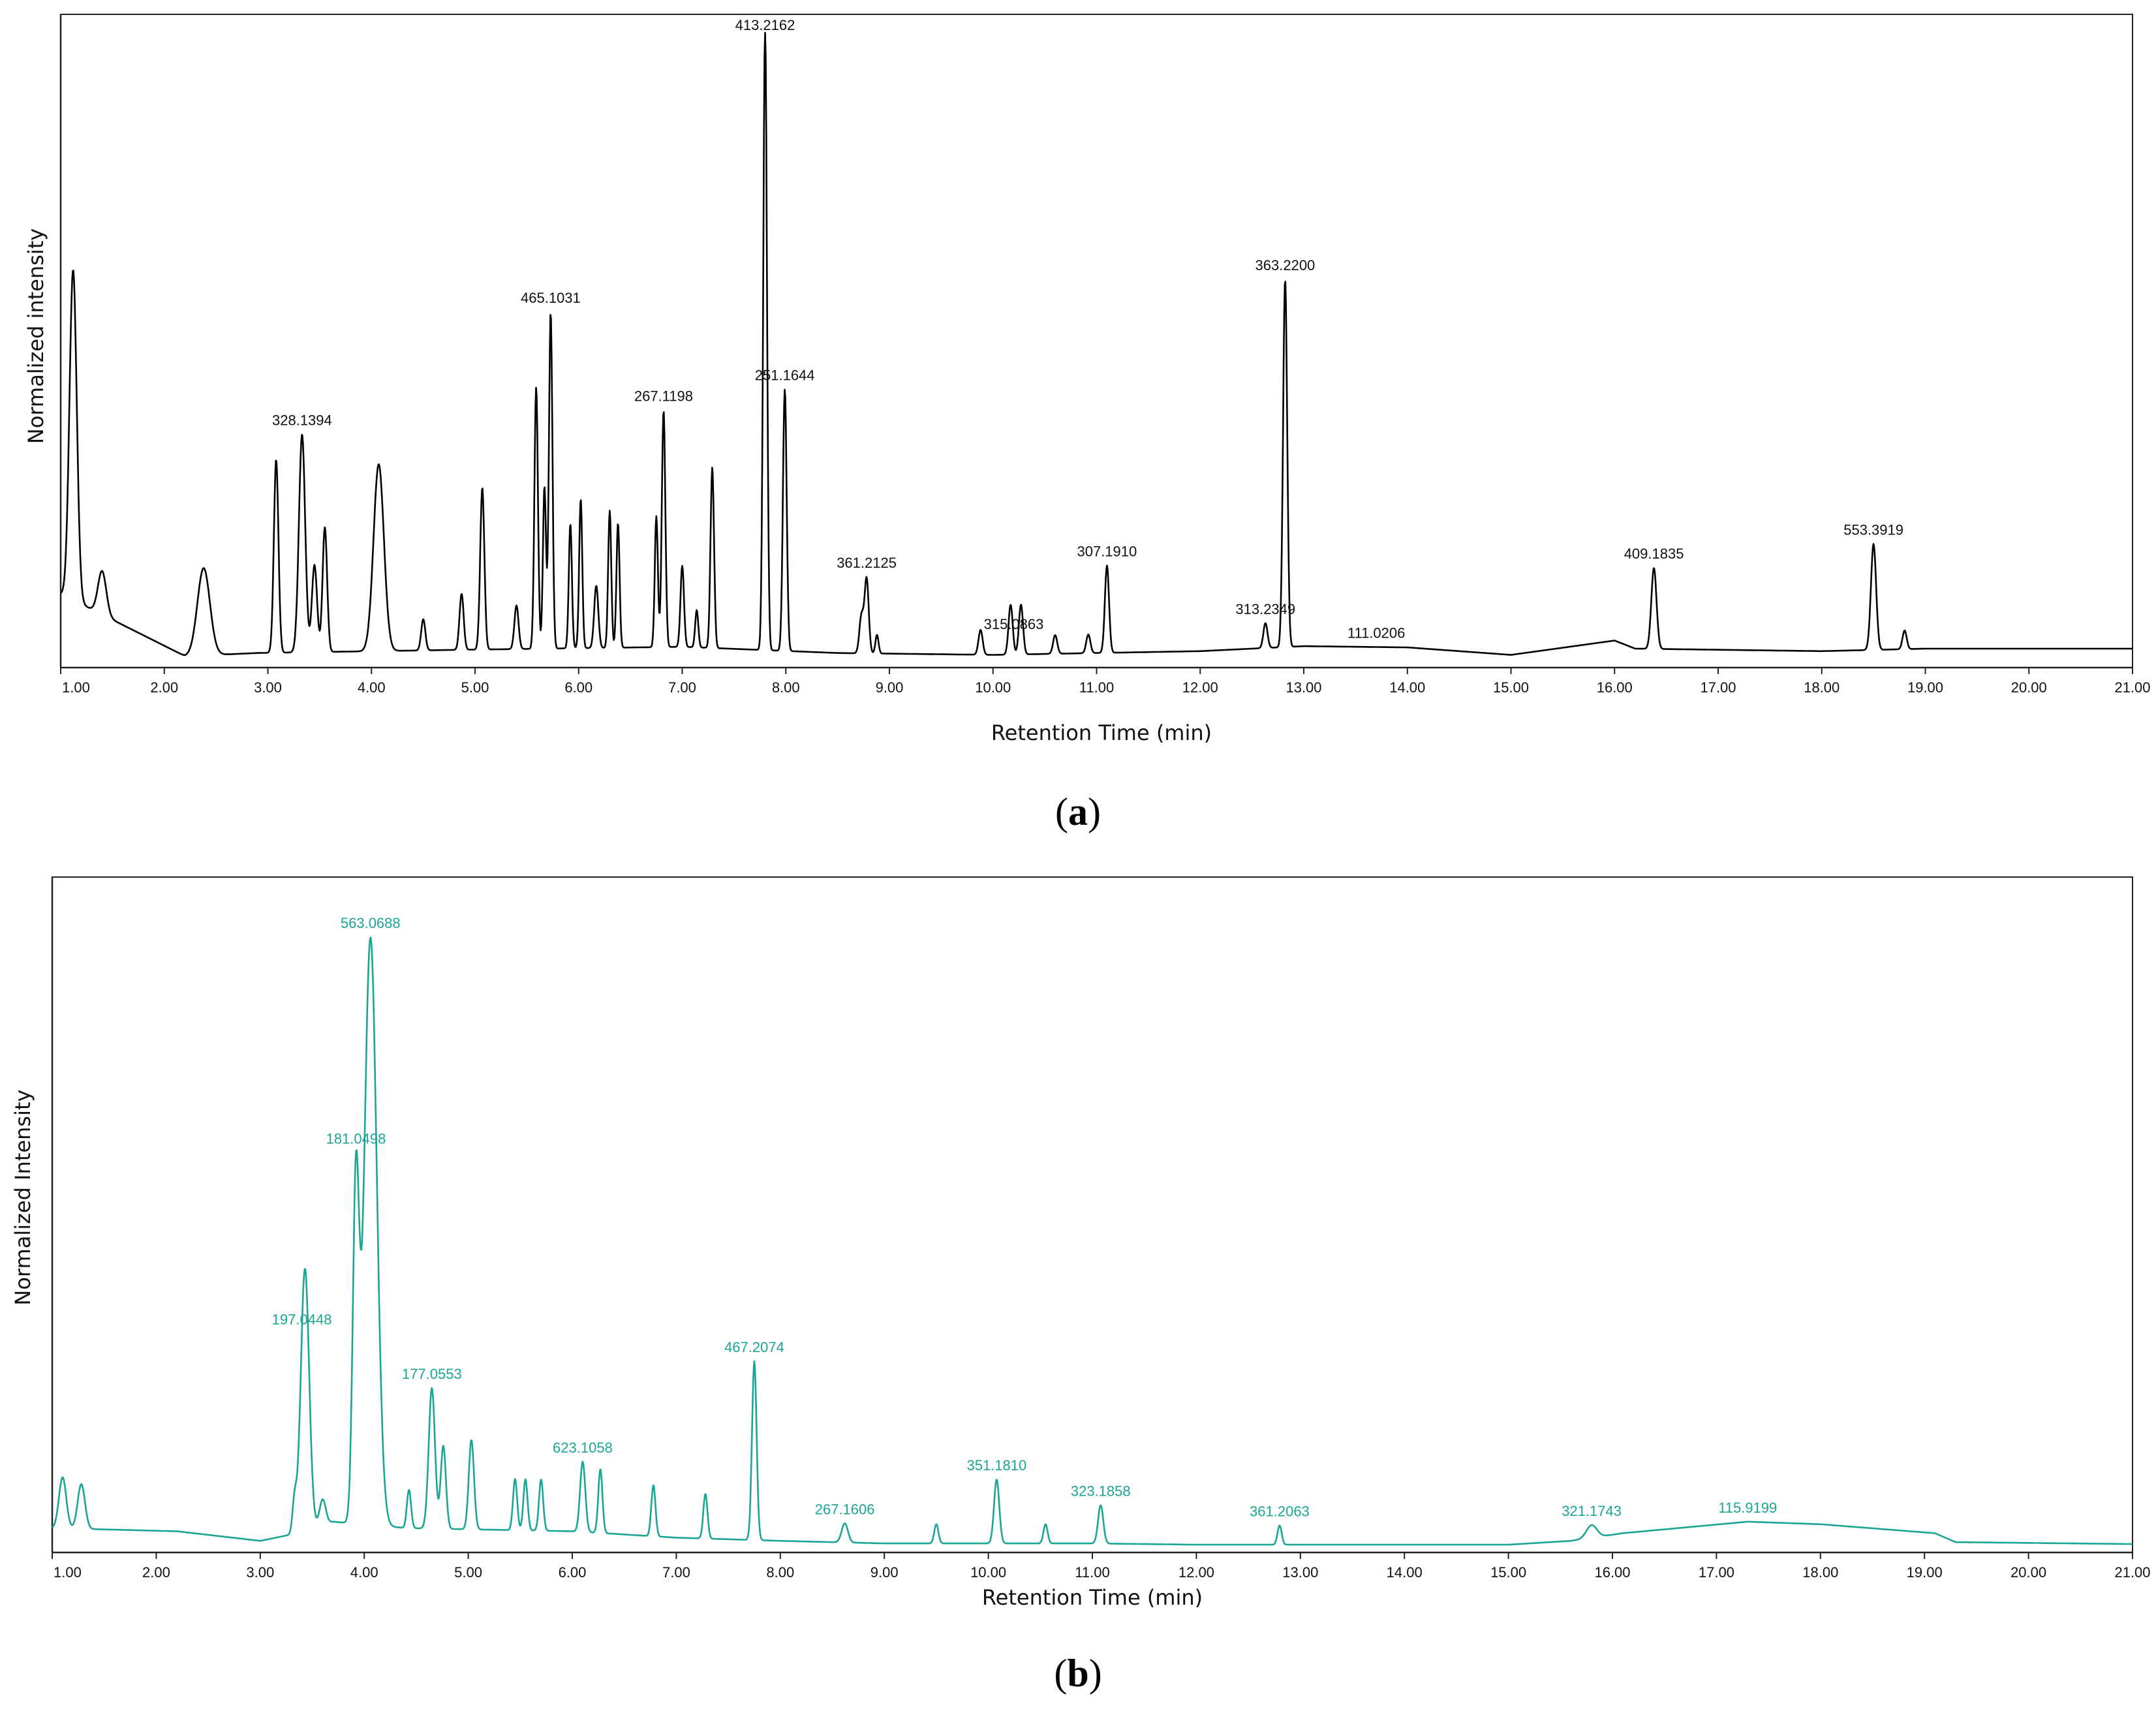 The width and height of the screenshot is (2156, 1713). I want to click on y-axis-title-a: Normalized intensity, so click(36, 336).